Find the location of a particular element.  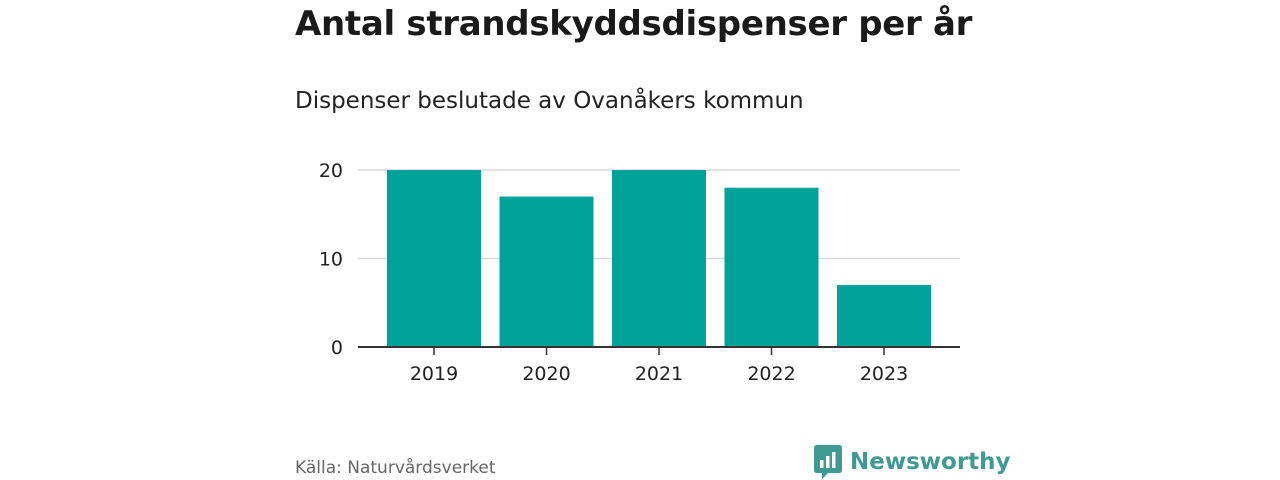

y-tick-labels: 0 10 20 is located at coordinates (331, 259).